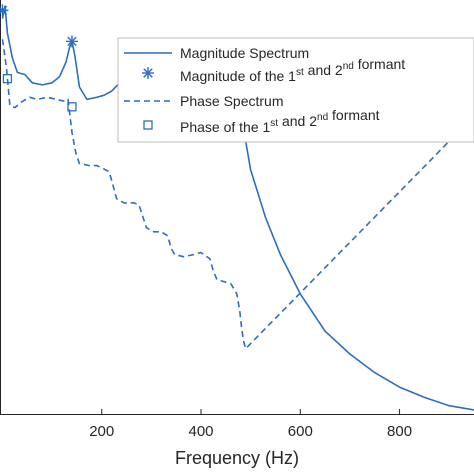 Image resolution: width=474 pixels, height=474 pixels. I want to click on legend-asterisk-symbol, so click(148, 73).